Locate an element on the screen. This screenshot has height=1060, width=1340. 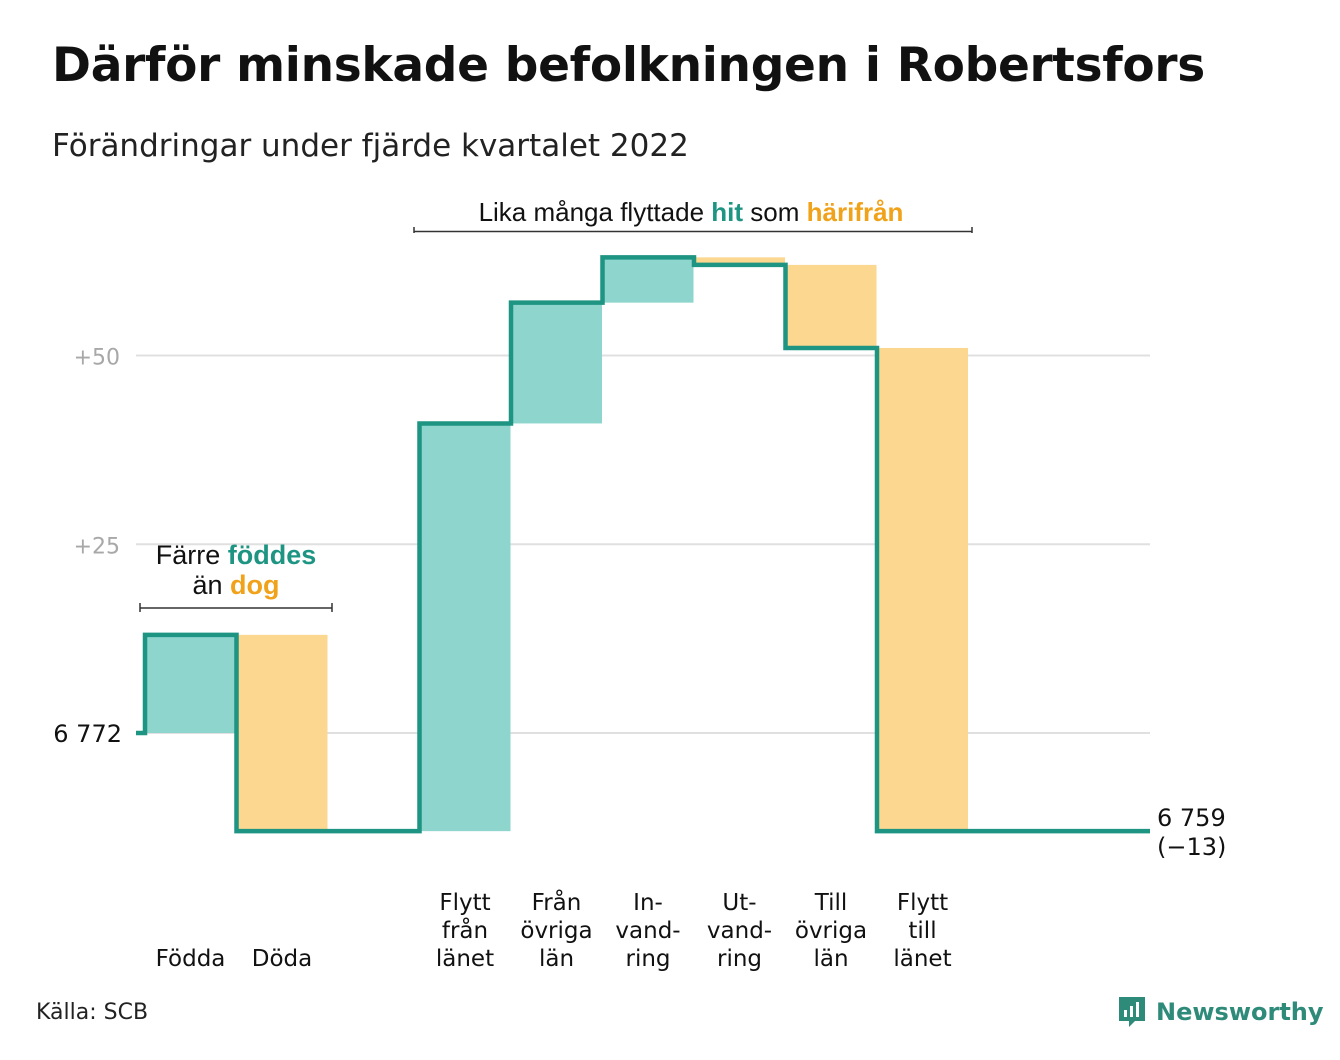
x-category-label: Födda is located at coordinates (191, 959).